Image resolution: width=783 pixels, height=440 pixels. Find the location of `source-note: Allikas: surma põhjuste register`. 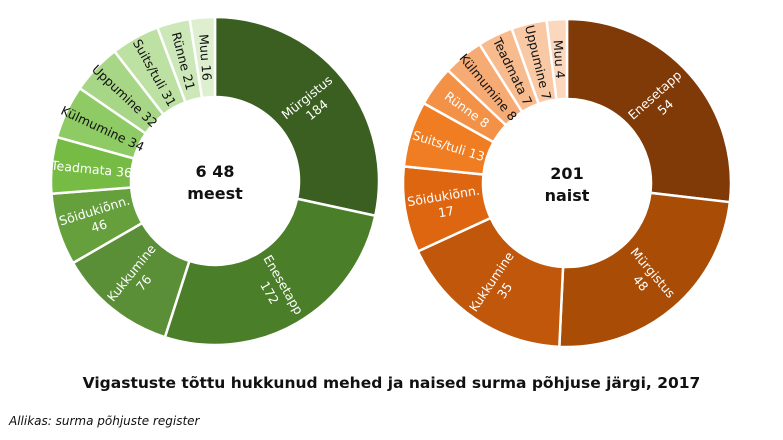

source-note: Allikas: surma põhjuste register is located at coordinates (104, 421).